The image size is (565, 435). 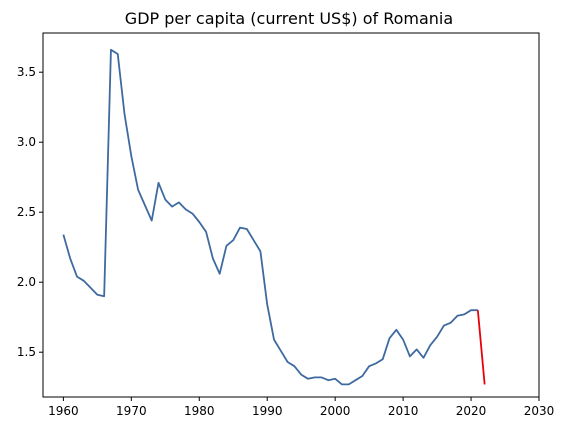 I want to click on x-tick-label: 2010, so click(x=403, y=411).